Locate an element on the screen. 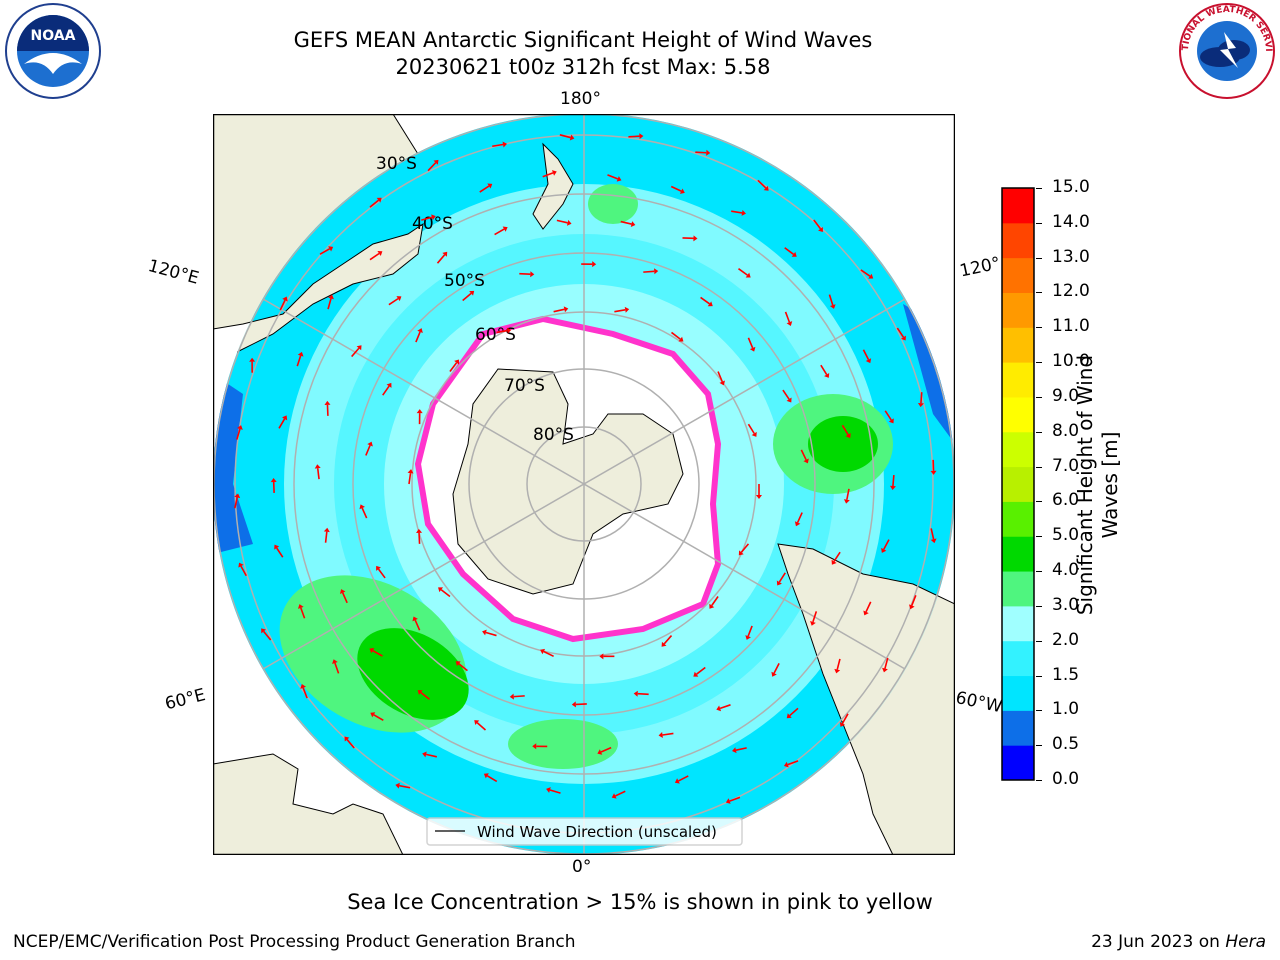 The width and height of the screenshot is (1280, 960). lat-label-50s: 50°S is located at coordinates (464, 281).